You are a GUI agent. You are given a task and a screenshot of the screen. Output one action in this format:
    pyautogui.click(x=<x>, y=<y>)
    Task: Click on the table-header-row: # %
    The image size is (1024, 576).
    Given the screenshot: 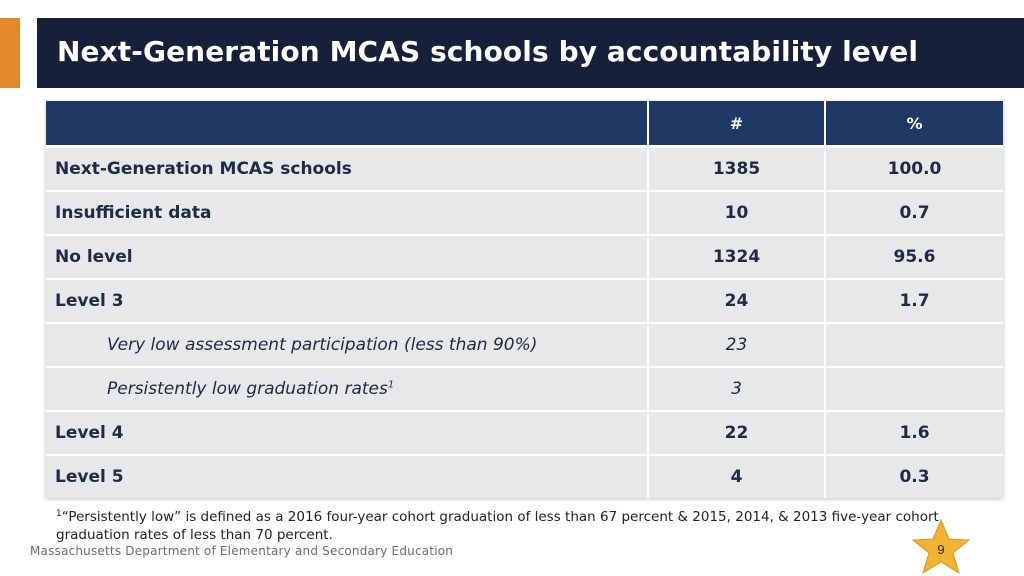 What is the action you would take?
    pyautogui.click(x=524, y=124)
    